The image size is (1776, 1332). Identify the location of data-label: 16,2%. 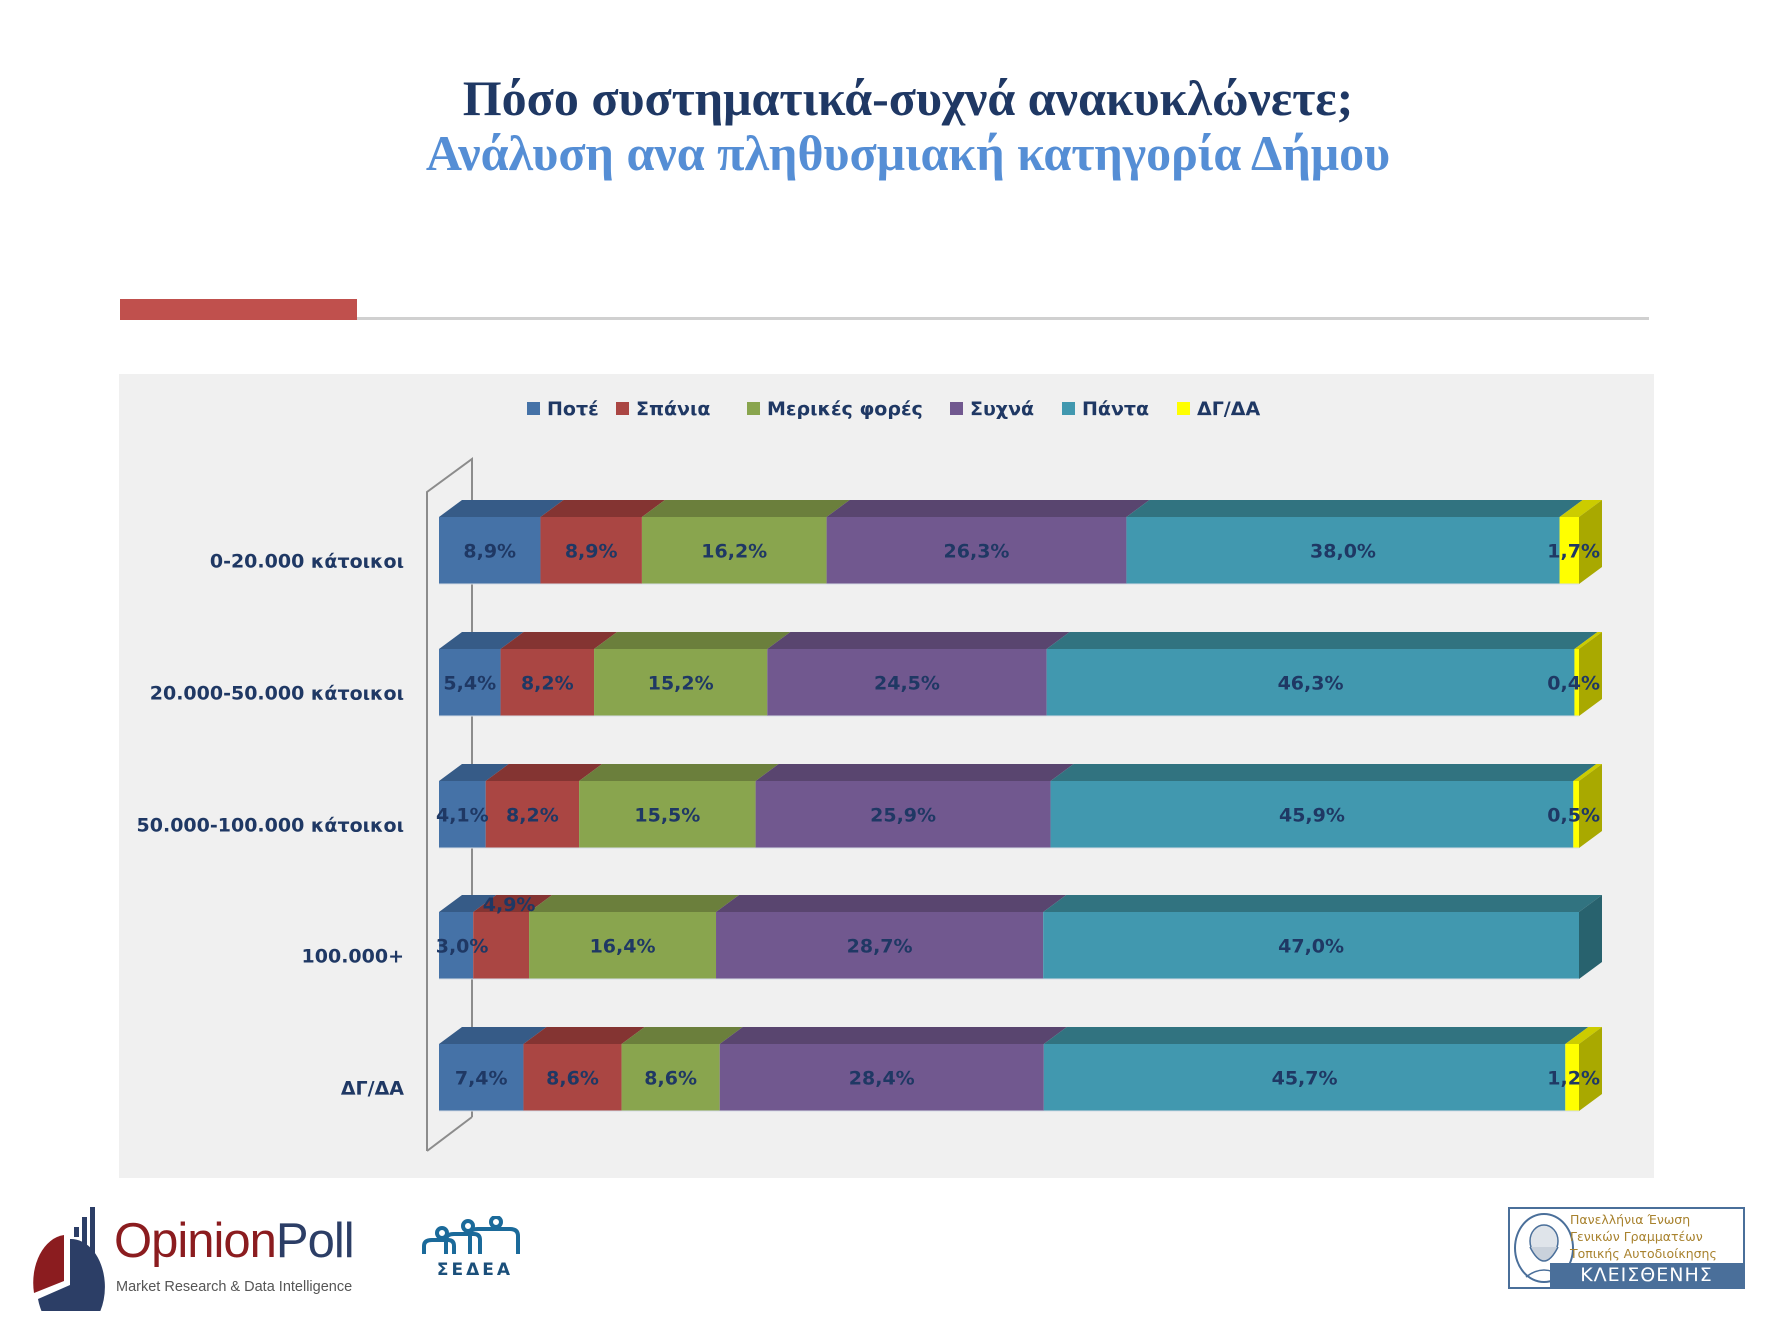
(734, 552).